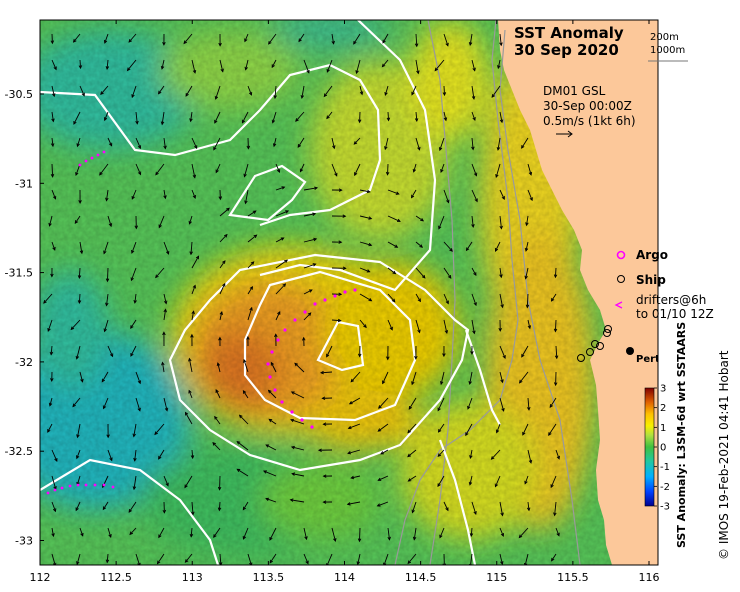  I want to click on x-tick-label: 112.5, so click(116, 577).